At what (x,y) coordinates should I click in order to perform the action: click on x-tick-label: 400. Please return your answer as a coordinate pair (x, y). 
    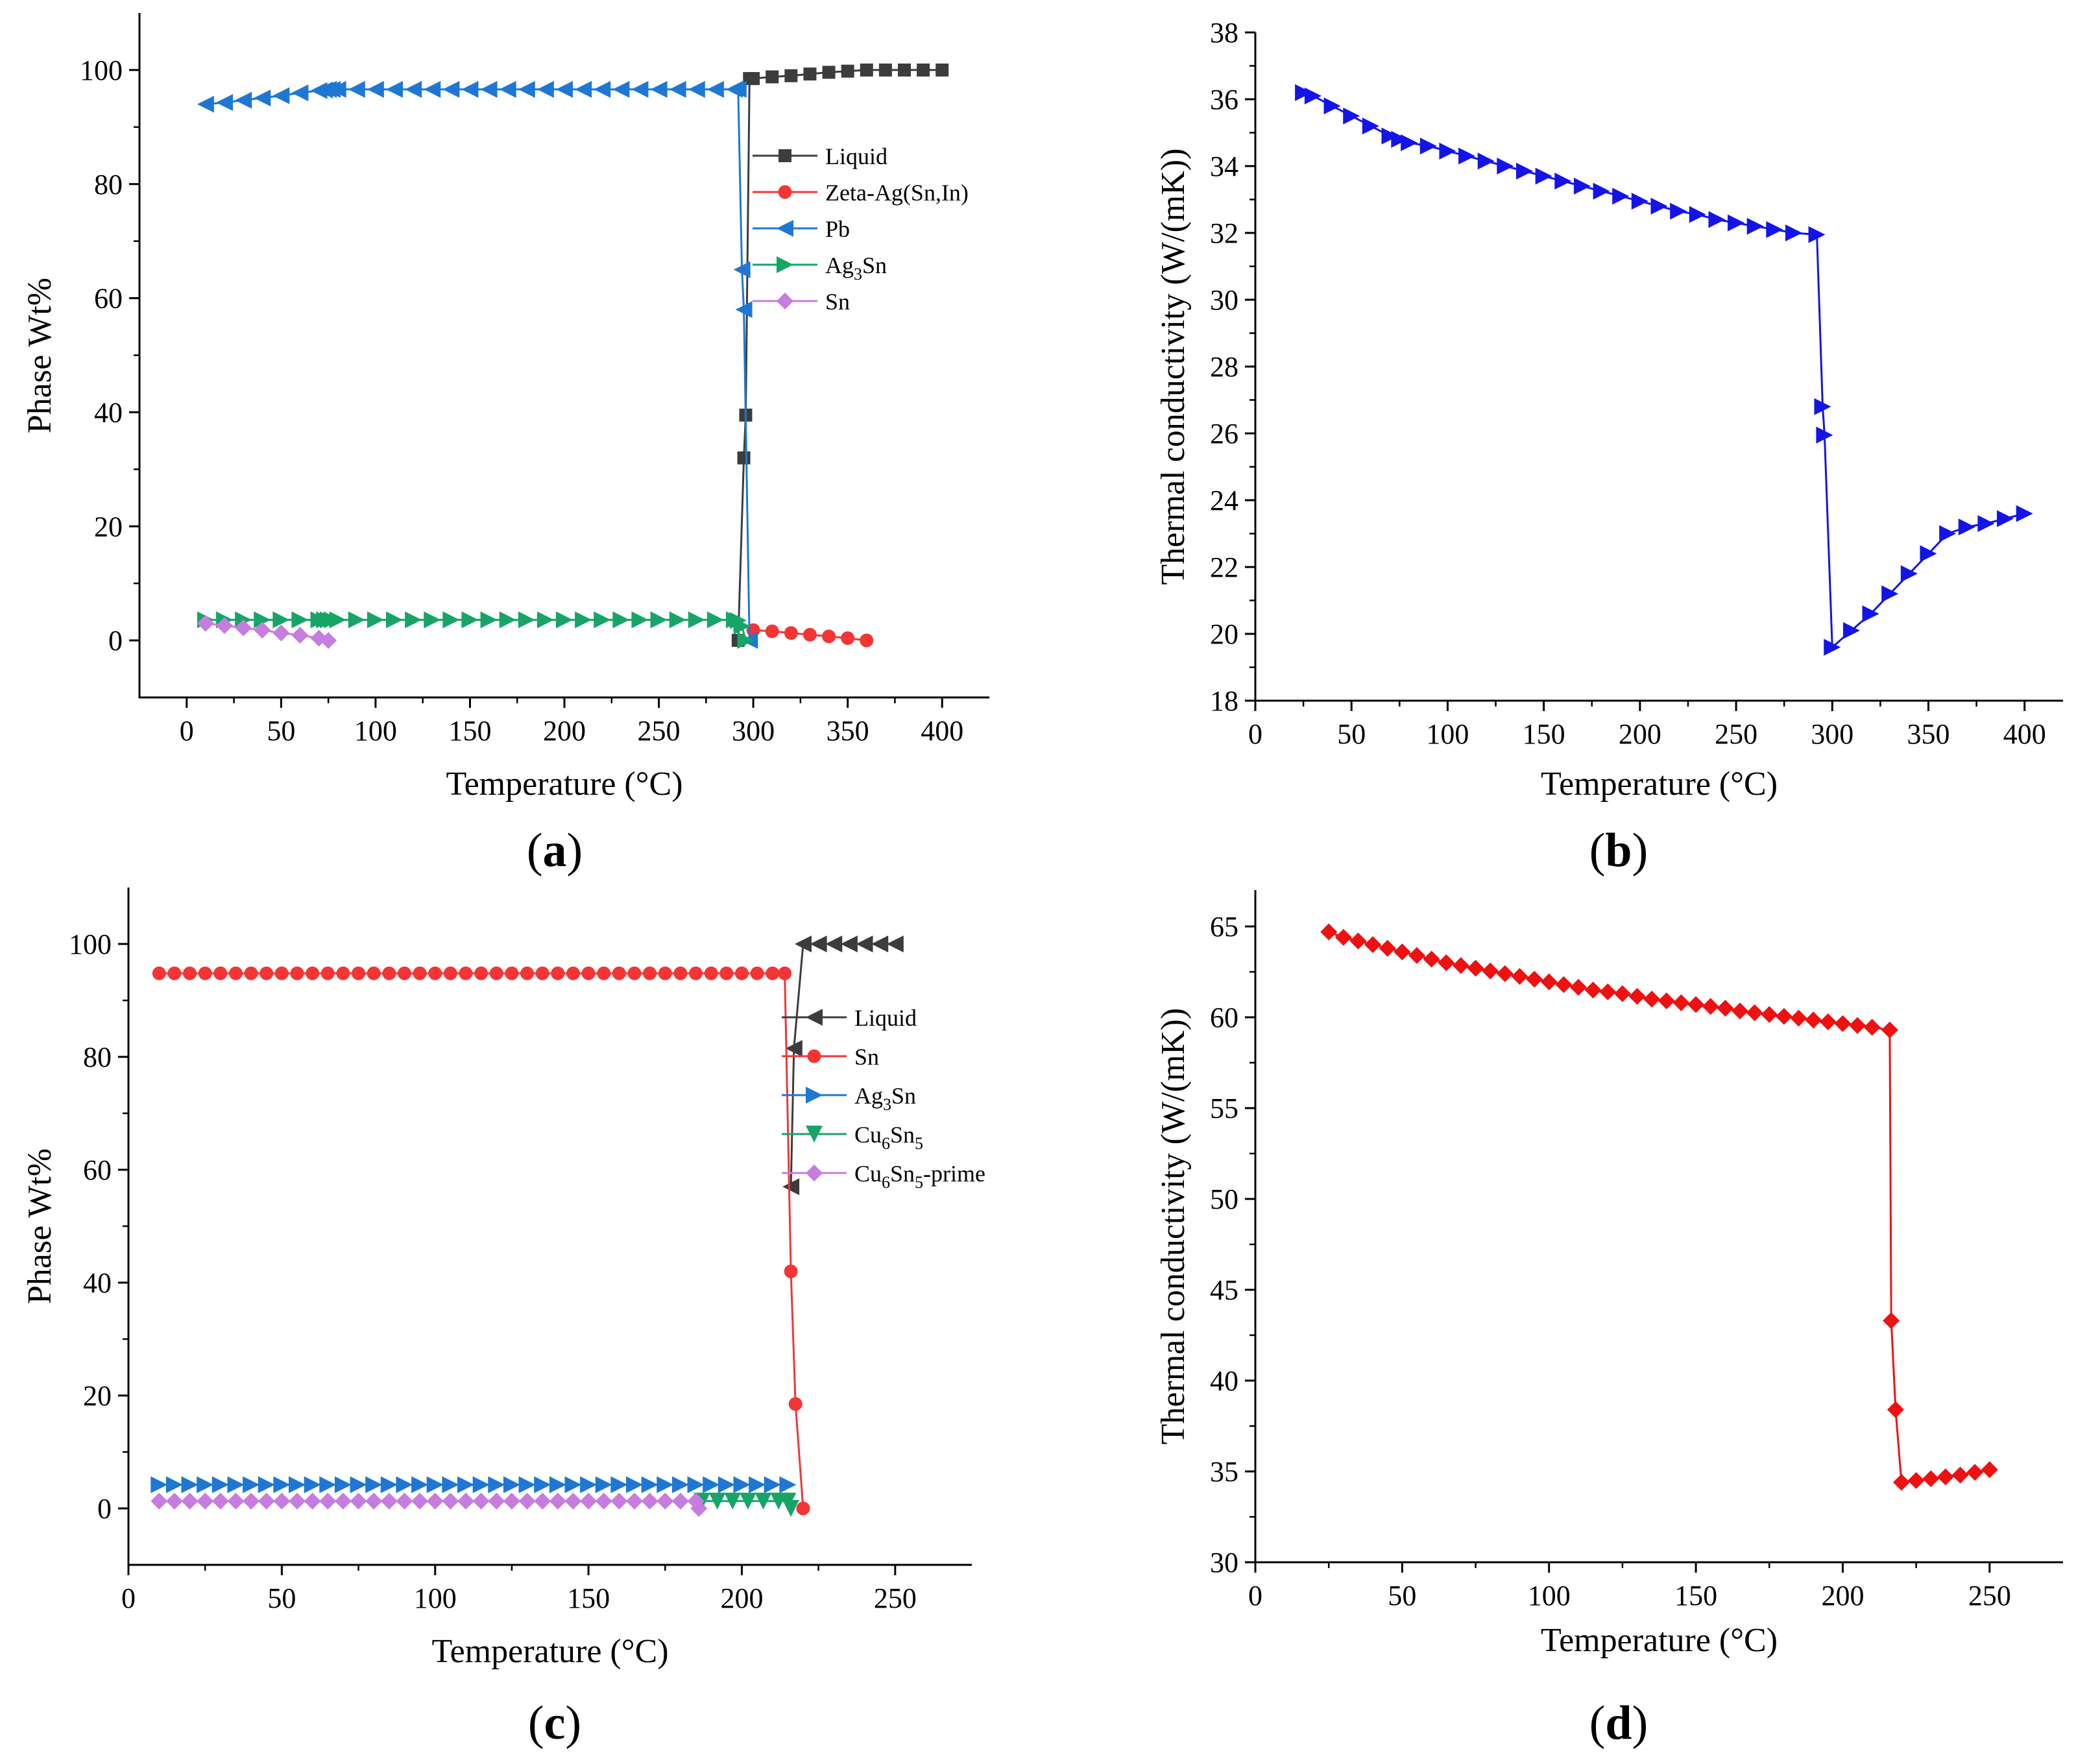
    Looking at the image, I should click on (942, 731).